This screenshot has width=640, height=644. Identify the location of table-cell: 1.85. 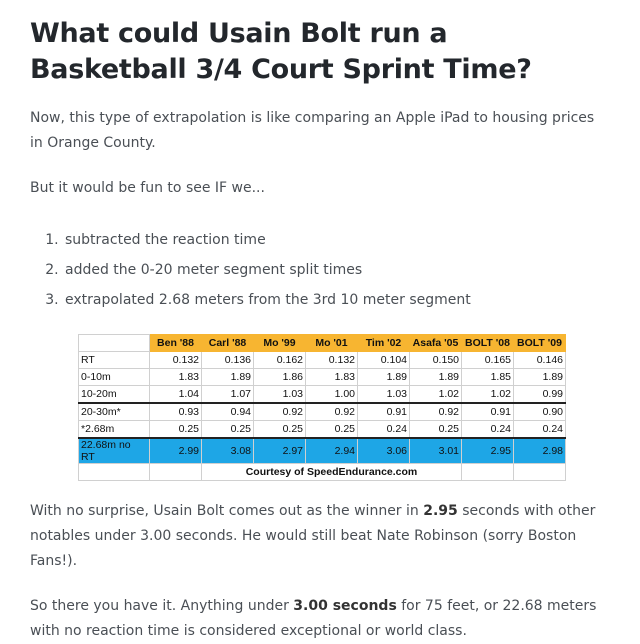
(487, 377).